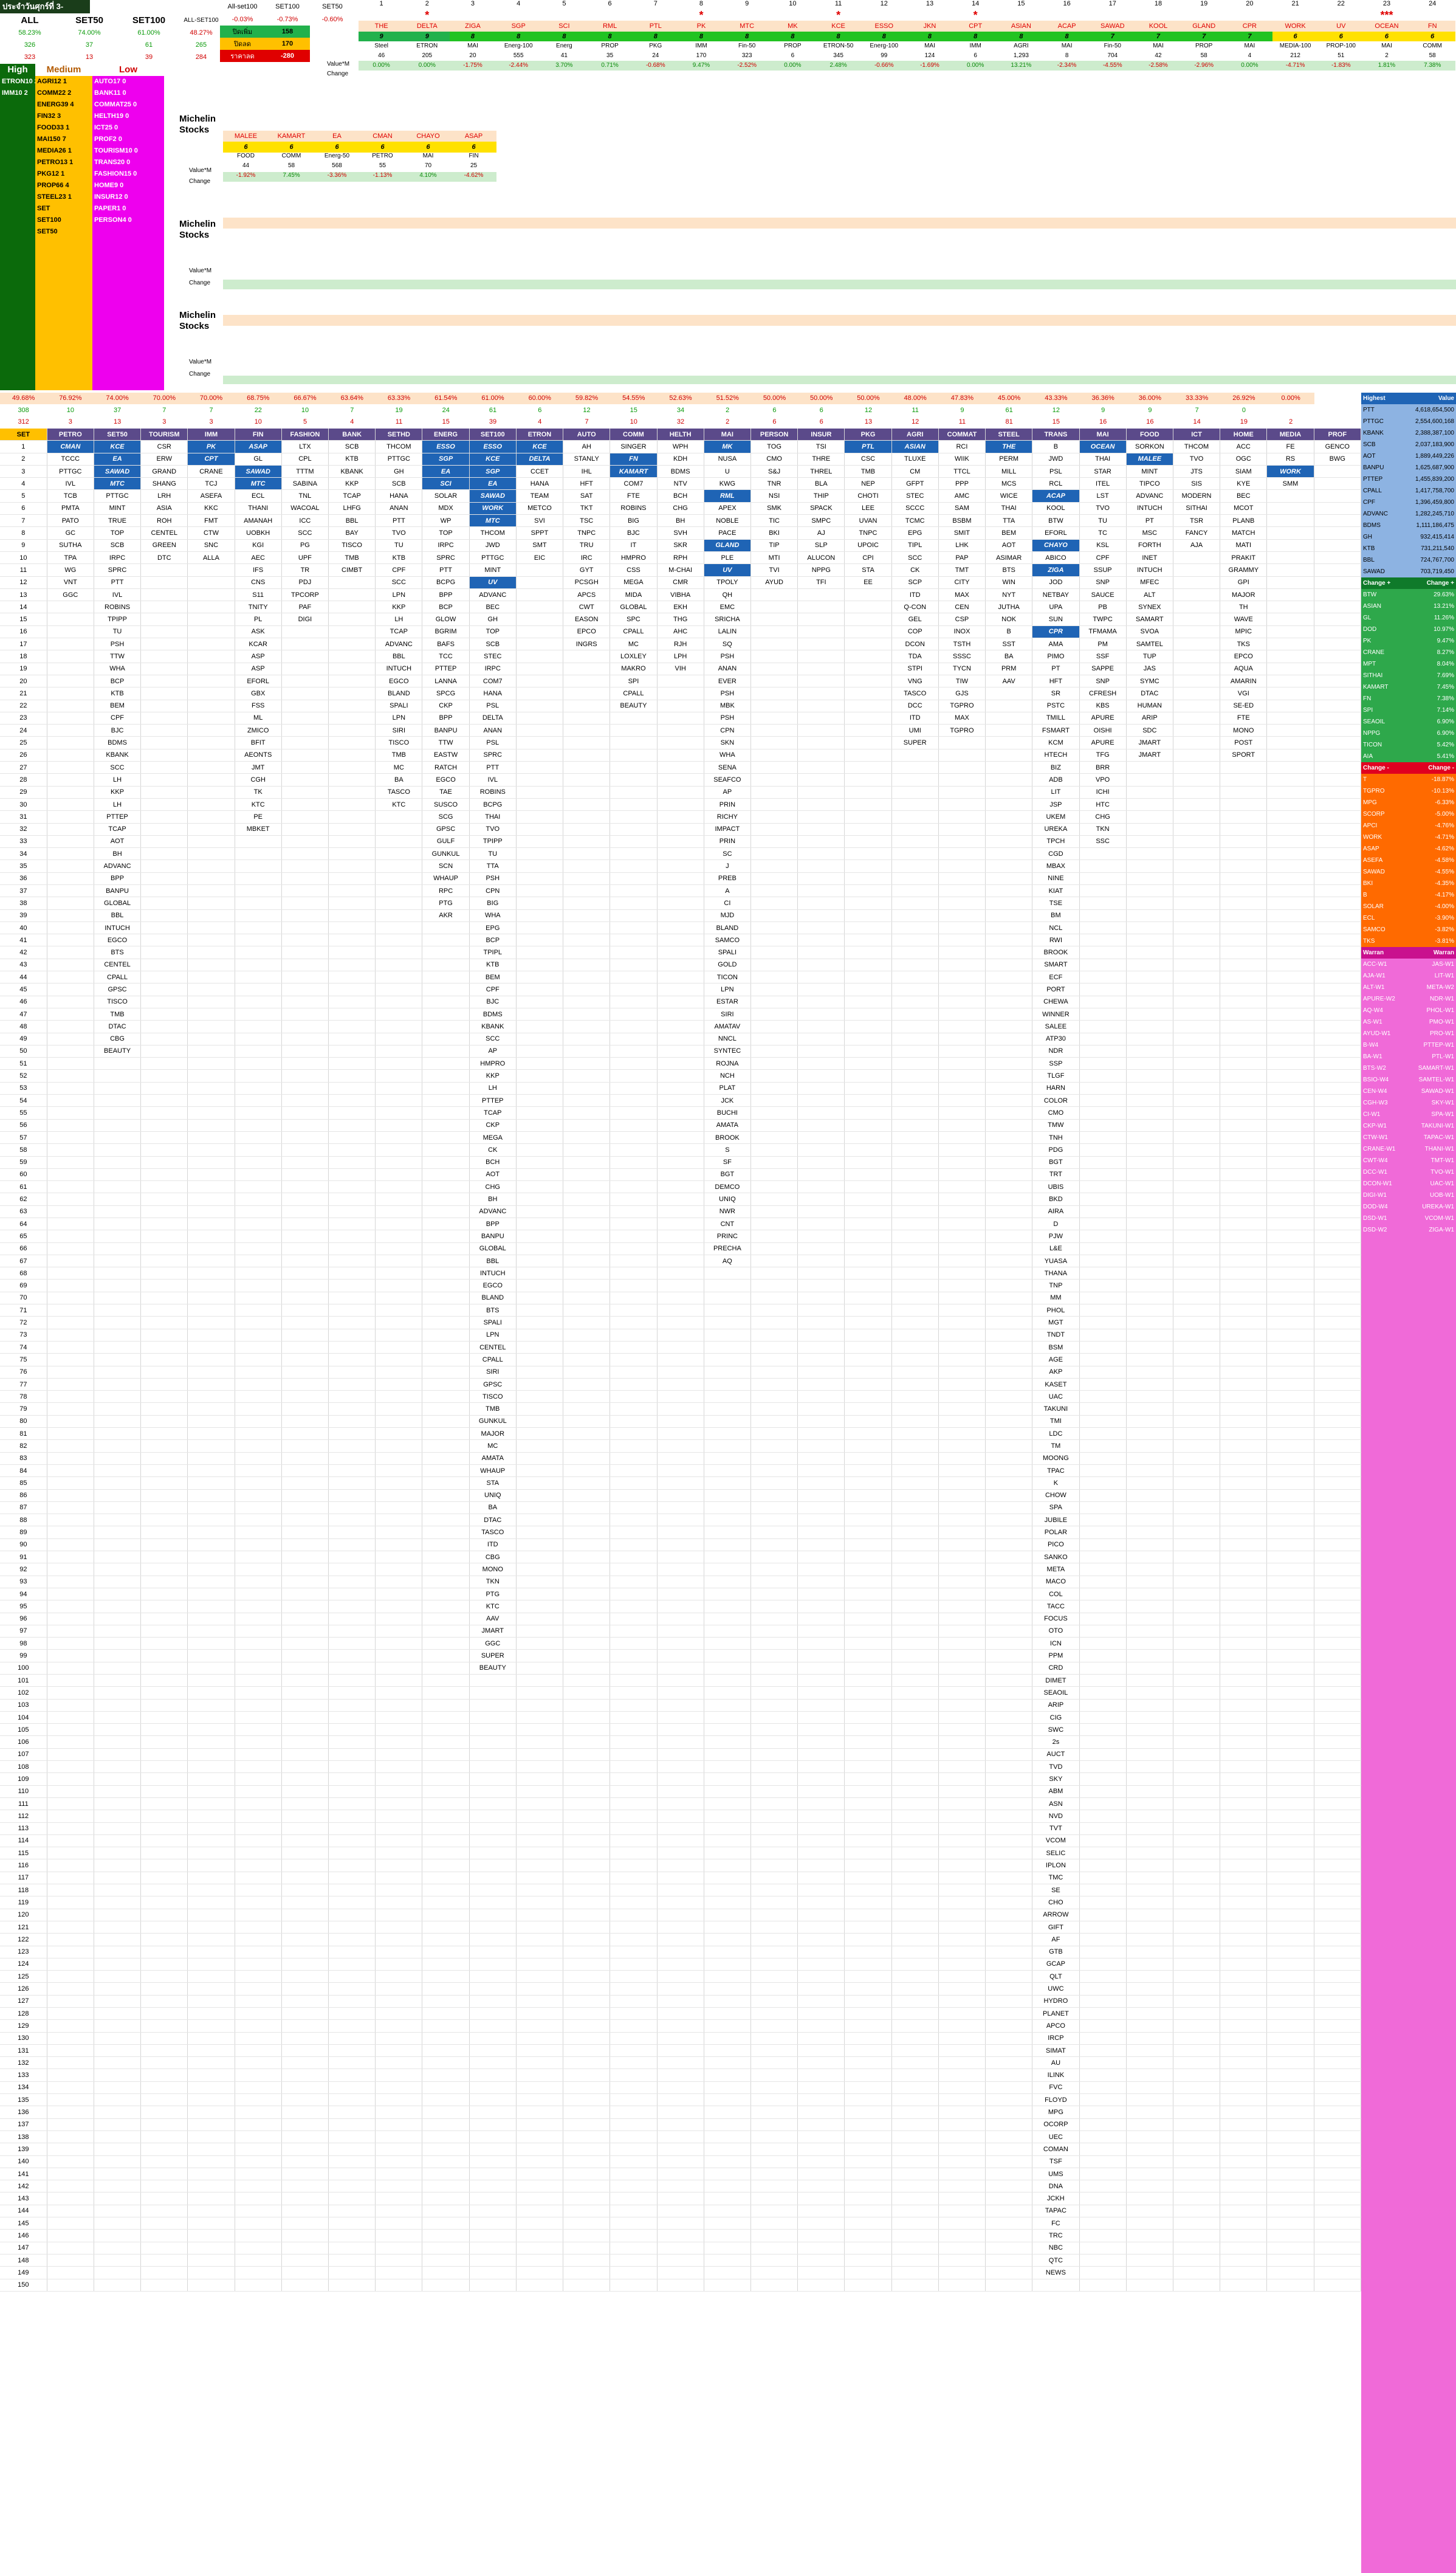  What do you see at coordinates (587, 435) in the screenshot?
I see `sector-header: AUTO` at bounding box center [587, 435].